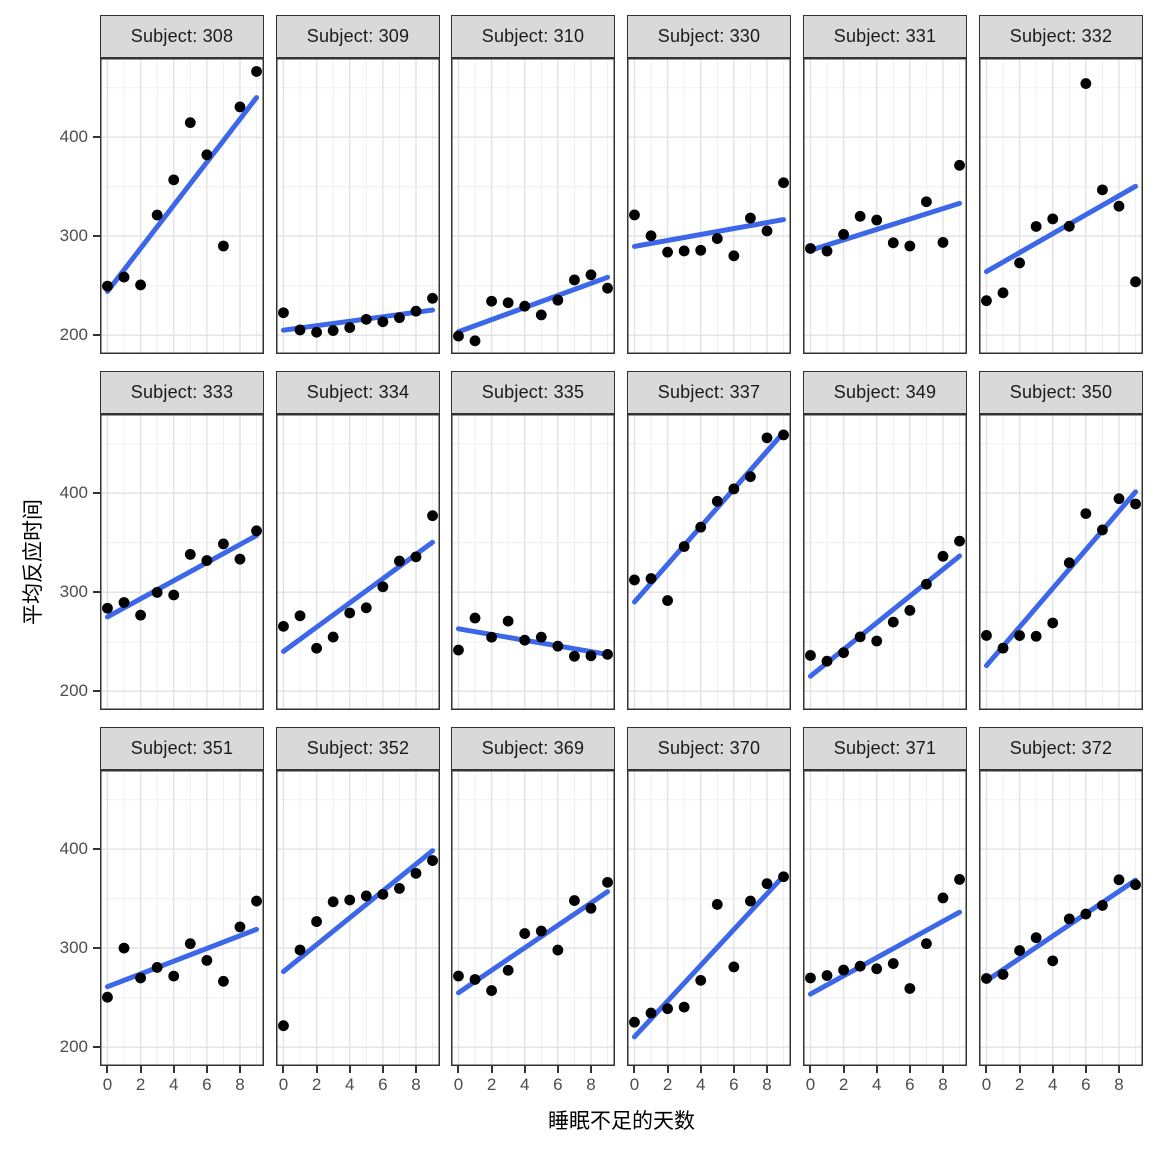  Describe the element at coordinates (358, 748) in the screenshot. I see `facet-strip: Subject: 352` at that location.